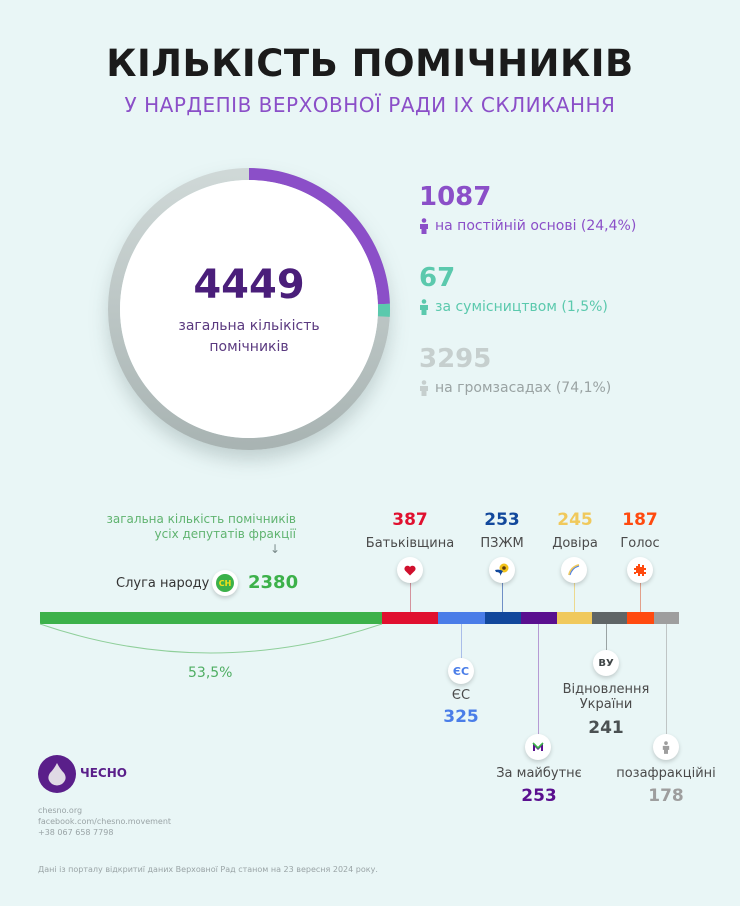 The height and width of the screenshot is (906, 740). I want to click on bar-segment-holos, so click(640, 618).